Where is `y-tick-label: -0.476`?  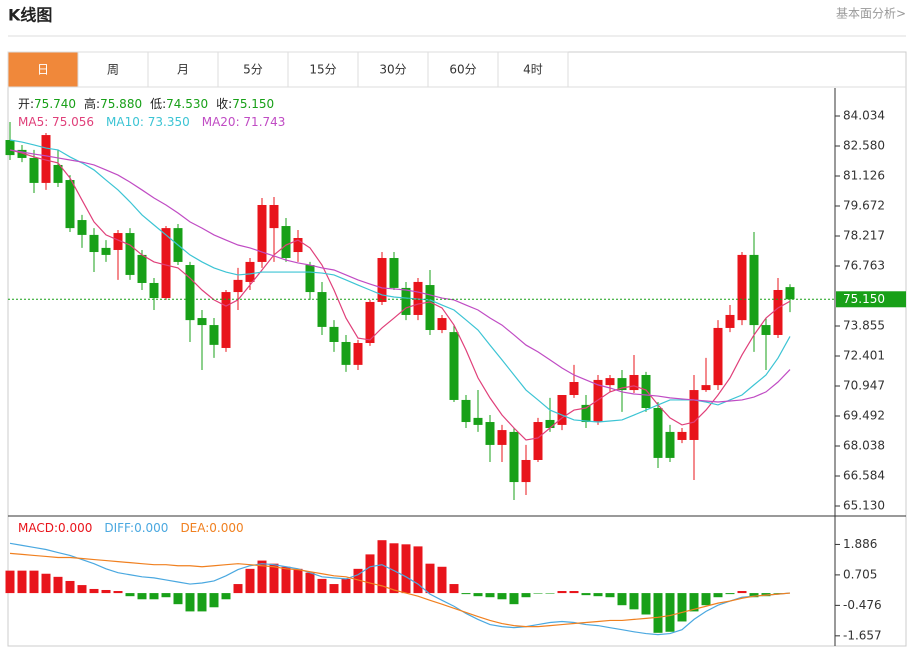
y-tick-label: -0.476 is located at coordinates (862, 605).